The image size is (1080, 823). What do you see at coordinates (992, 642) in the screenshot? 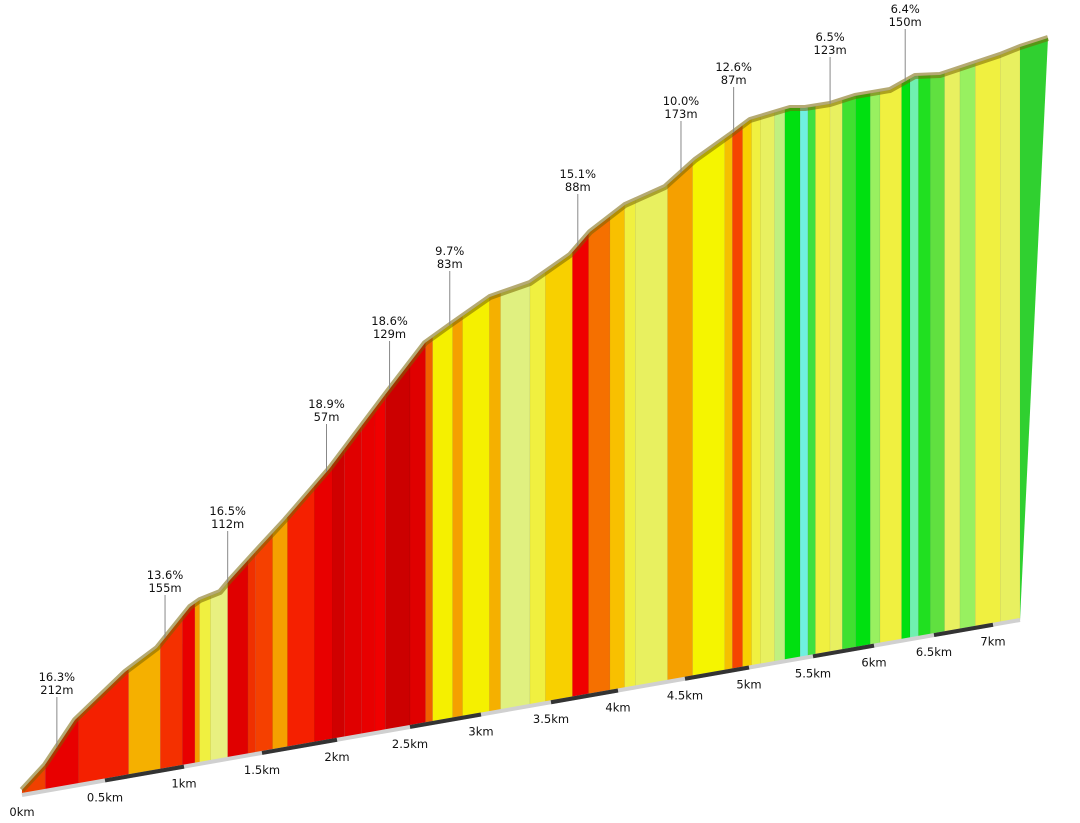
I see `x-tick-label: 7km` at bounding box center [992, 642].